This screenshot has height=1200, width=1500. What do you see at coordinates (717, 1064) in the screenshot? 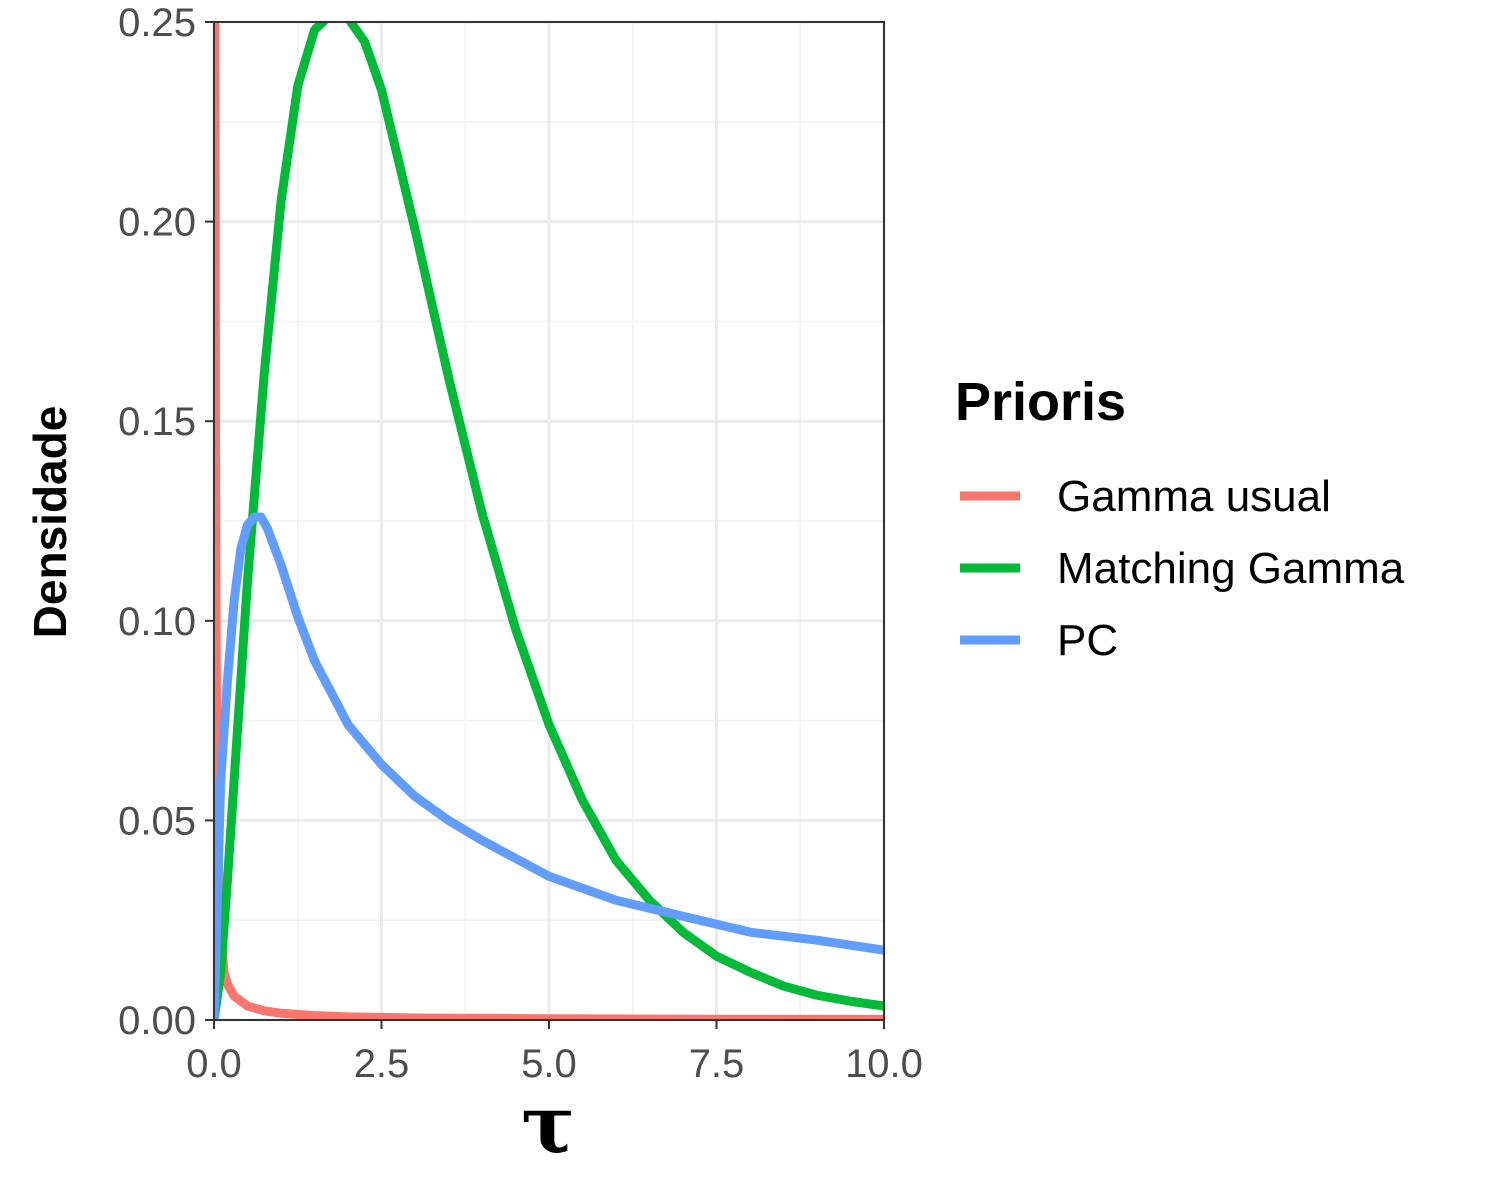
I see `x-tick-label: 7.5` at bounding box center [717, 1064].